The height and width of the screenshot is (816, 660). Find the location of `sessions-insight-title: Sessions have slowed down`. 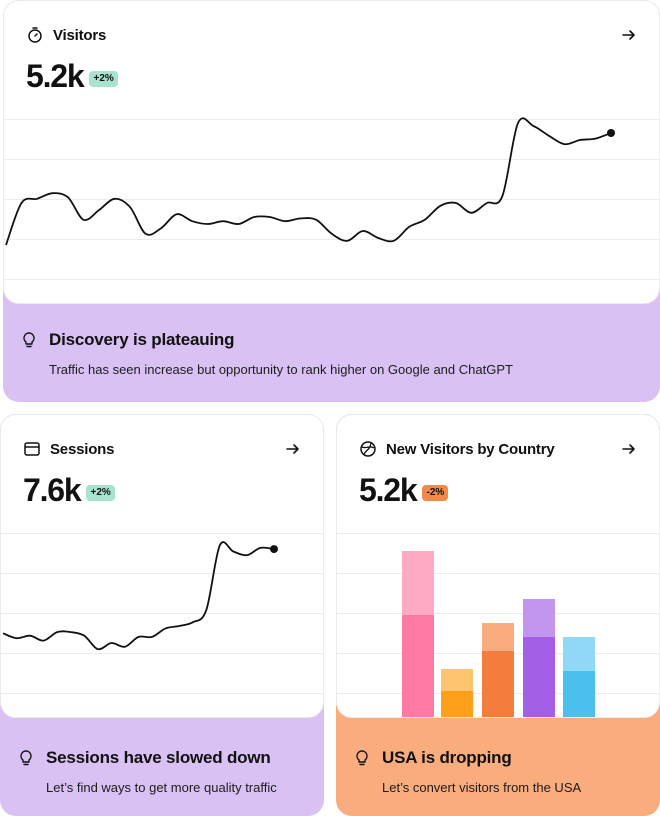

sessions-insight-title: Sessions have slowed down is located at coordinates (158, 757).